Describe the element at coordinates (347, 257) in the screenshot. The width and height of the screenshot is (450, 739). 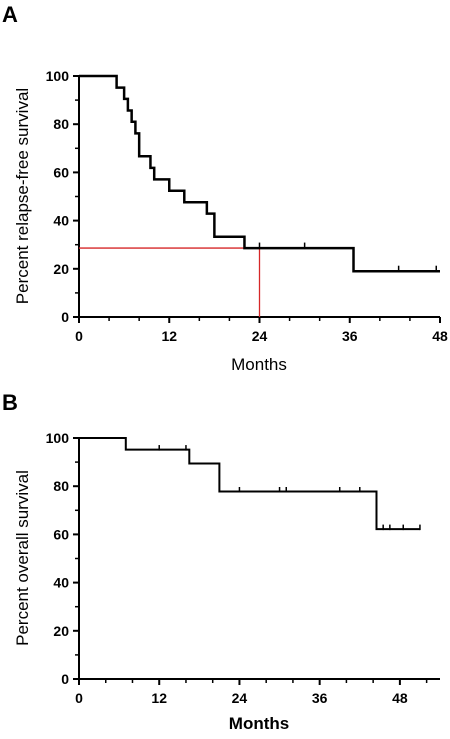
I see `panel-a-censor-marks` at that location.